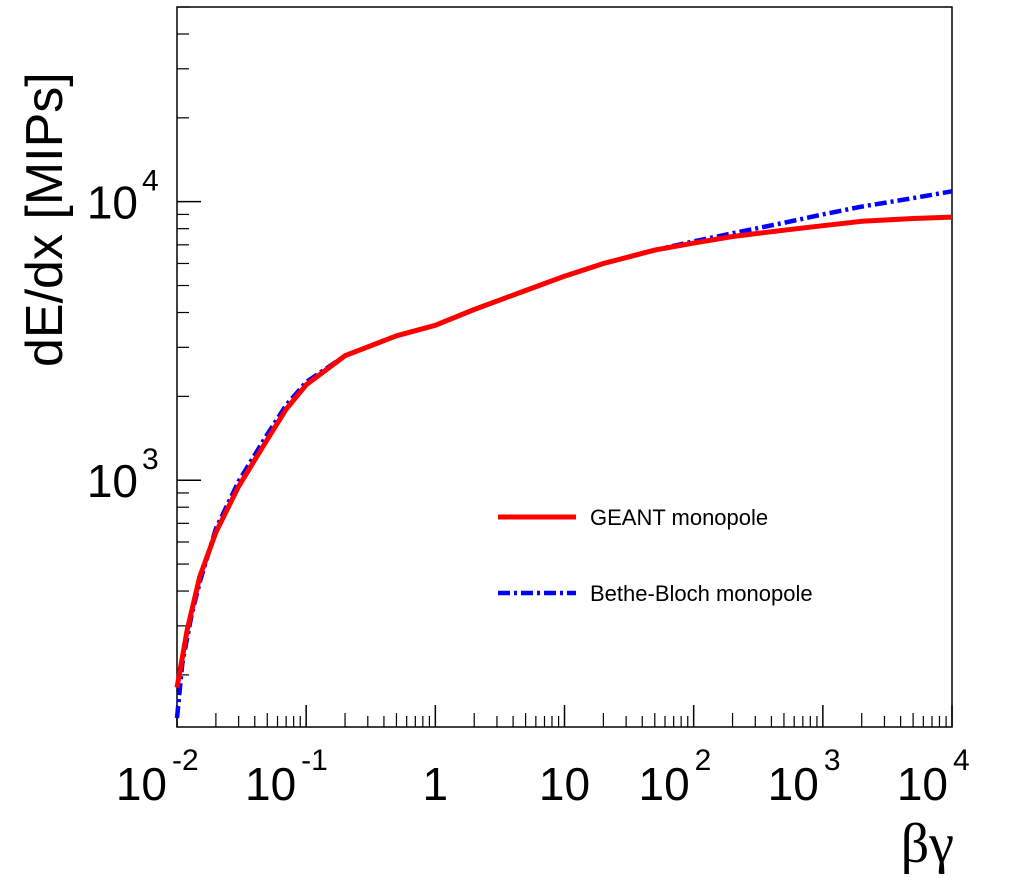 This screenshot has height=878, width=1012. I want to click on x-tick-labels: 10 -2 10 -1 1 10 10 2 10 3 10 4, so click(543, 777).